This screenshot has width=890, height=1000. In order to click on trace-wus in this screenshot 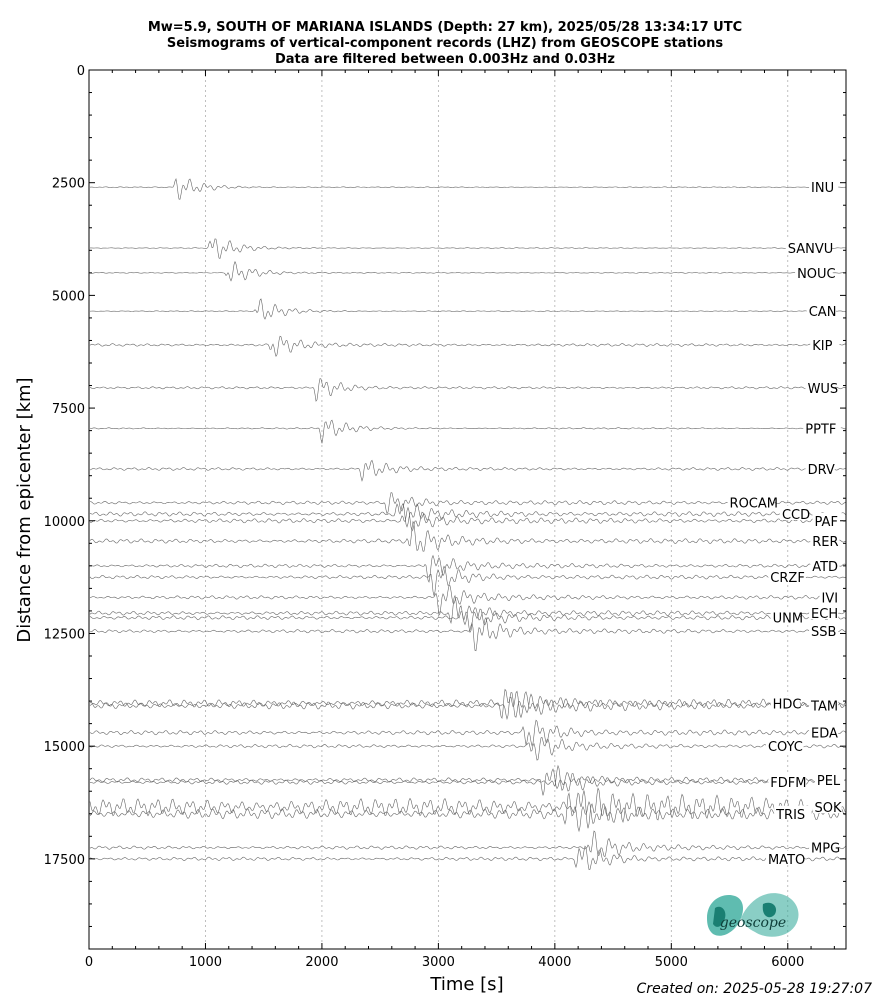, I will do `click(468, 390)`.